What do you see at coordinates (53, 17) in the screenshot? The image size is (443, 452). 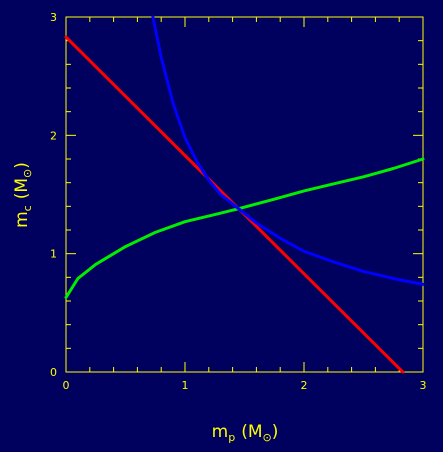 I see `y-tick-label: 3` at bounding box center [53, 17].